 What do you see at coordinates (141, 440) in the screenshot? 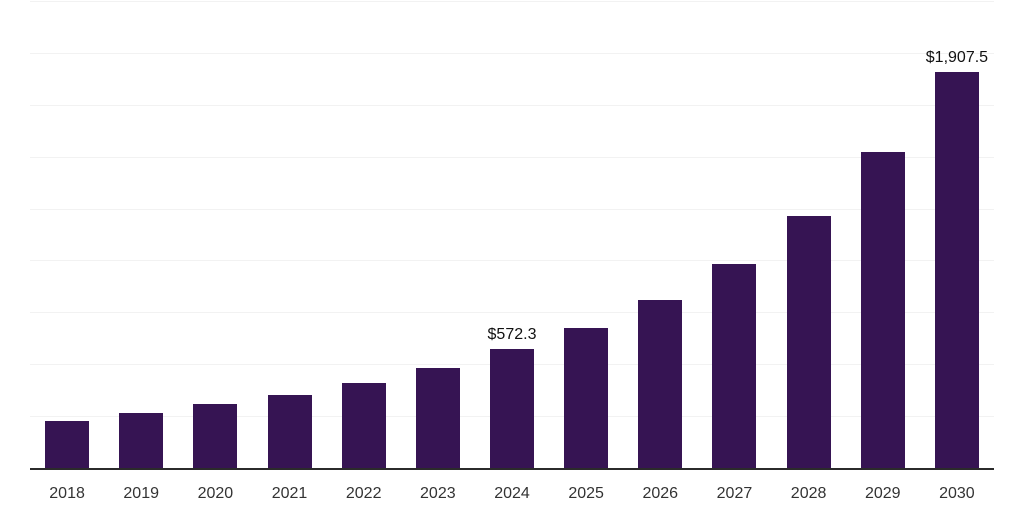
I see `bar-2019` at bounding box center [141, 440].